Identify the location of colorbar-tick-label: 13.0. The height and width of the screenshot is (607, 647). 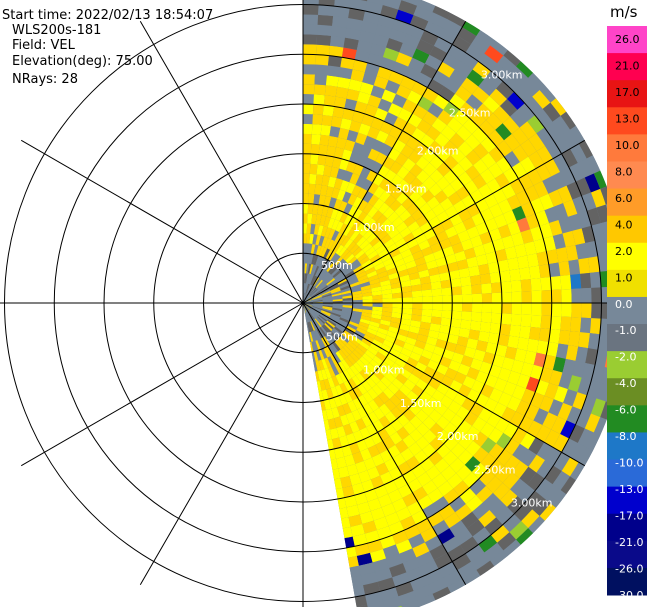
(627, 118).